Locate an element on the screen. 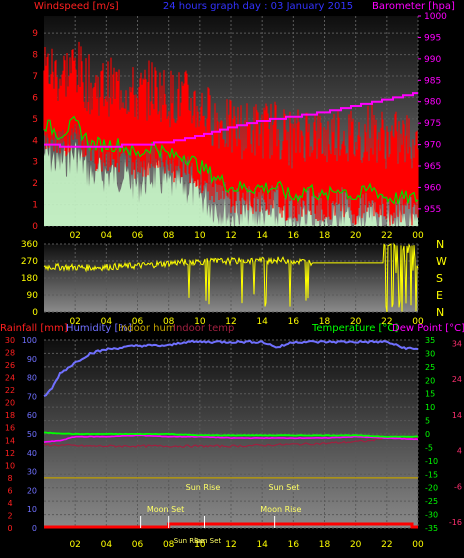 This screenshot has height=558, width=464. temperature-tick-label: 15 is located at coordinates (430, 394).